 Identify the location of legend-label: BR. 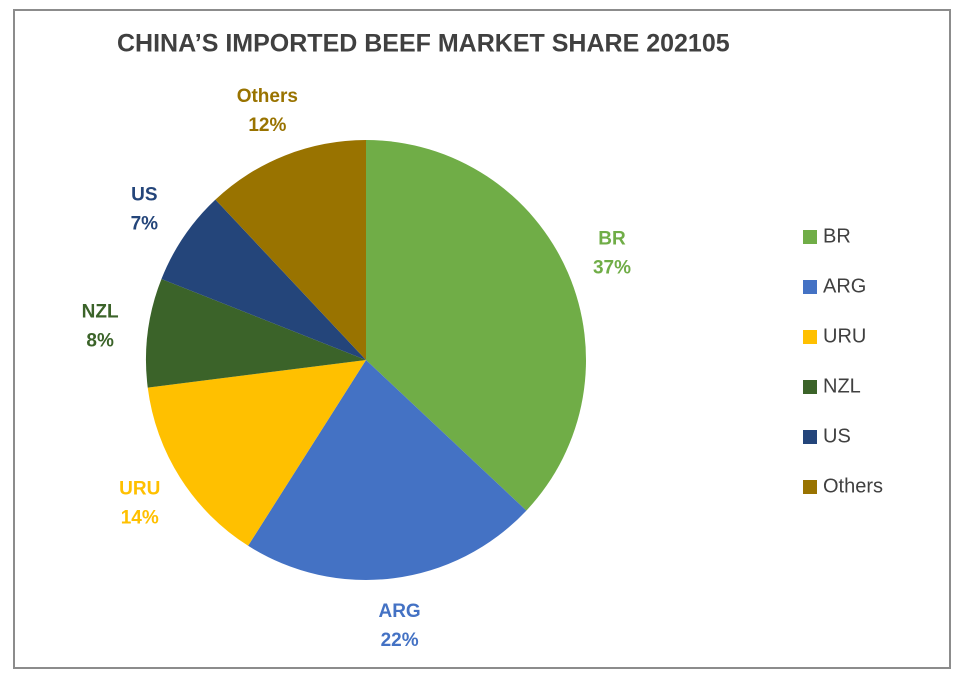
(837, 236).